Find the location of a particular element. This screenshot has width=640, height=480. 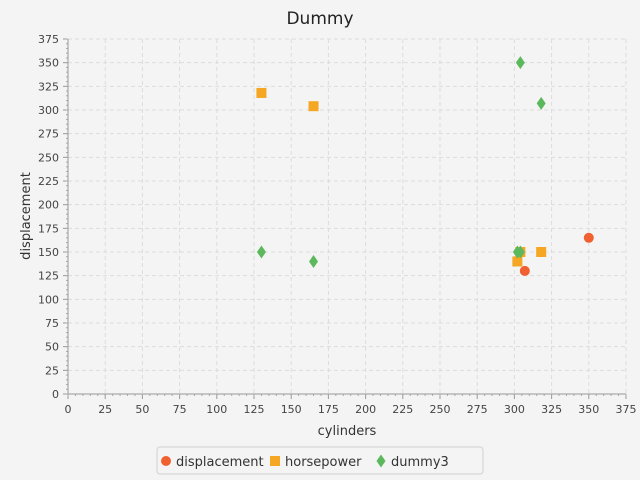

x-tick-label: 0 is located at coordinates (68, 409).